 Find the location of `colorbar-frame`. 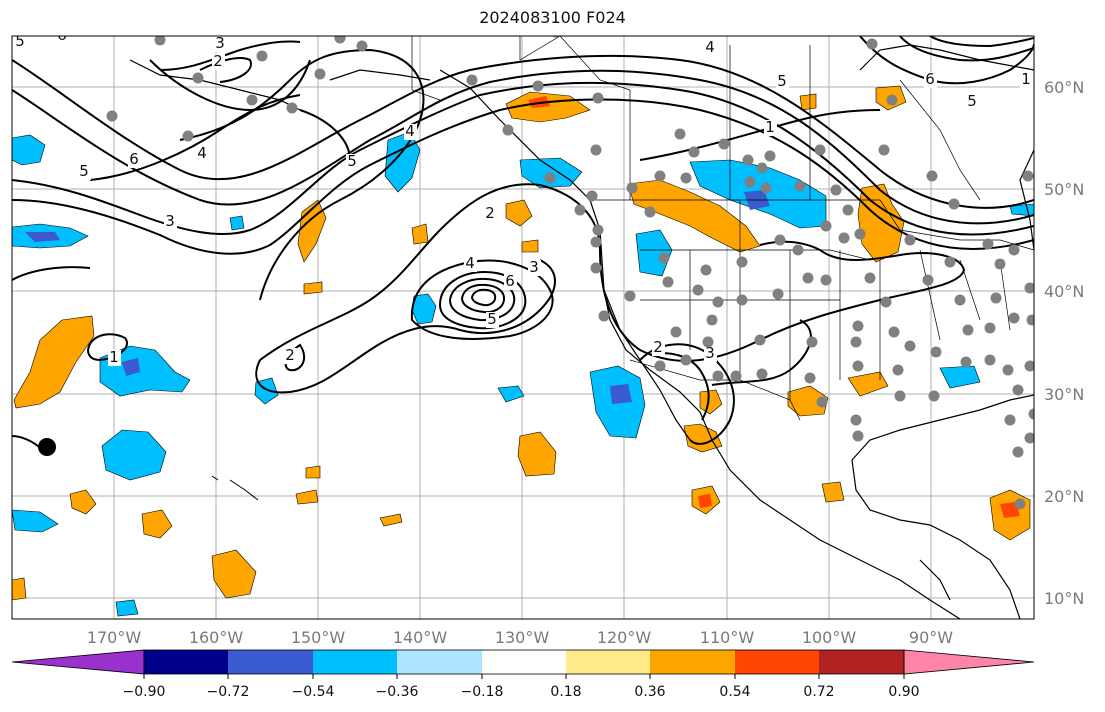

colorbar-frame is located at coordinates (524, 662).